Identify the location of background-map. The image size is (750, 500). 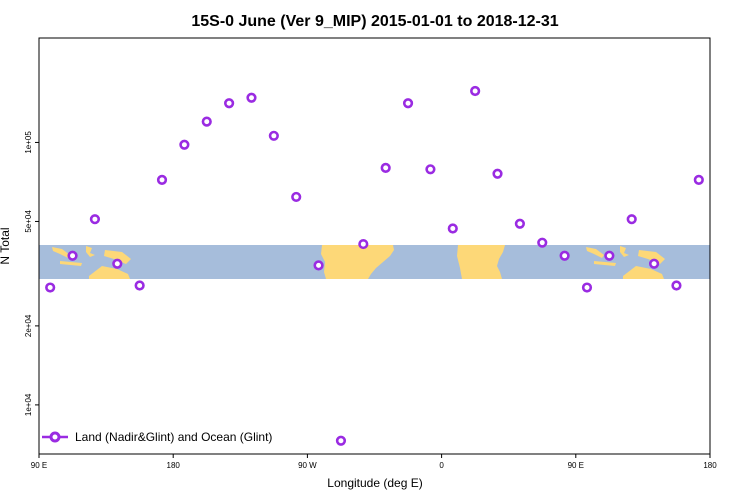
(374, 262).